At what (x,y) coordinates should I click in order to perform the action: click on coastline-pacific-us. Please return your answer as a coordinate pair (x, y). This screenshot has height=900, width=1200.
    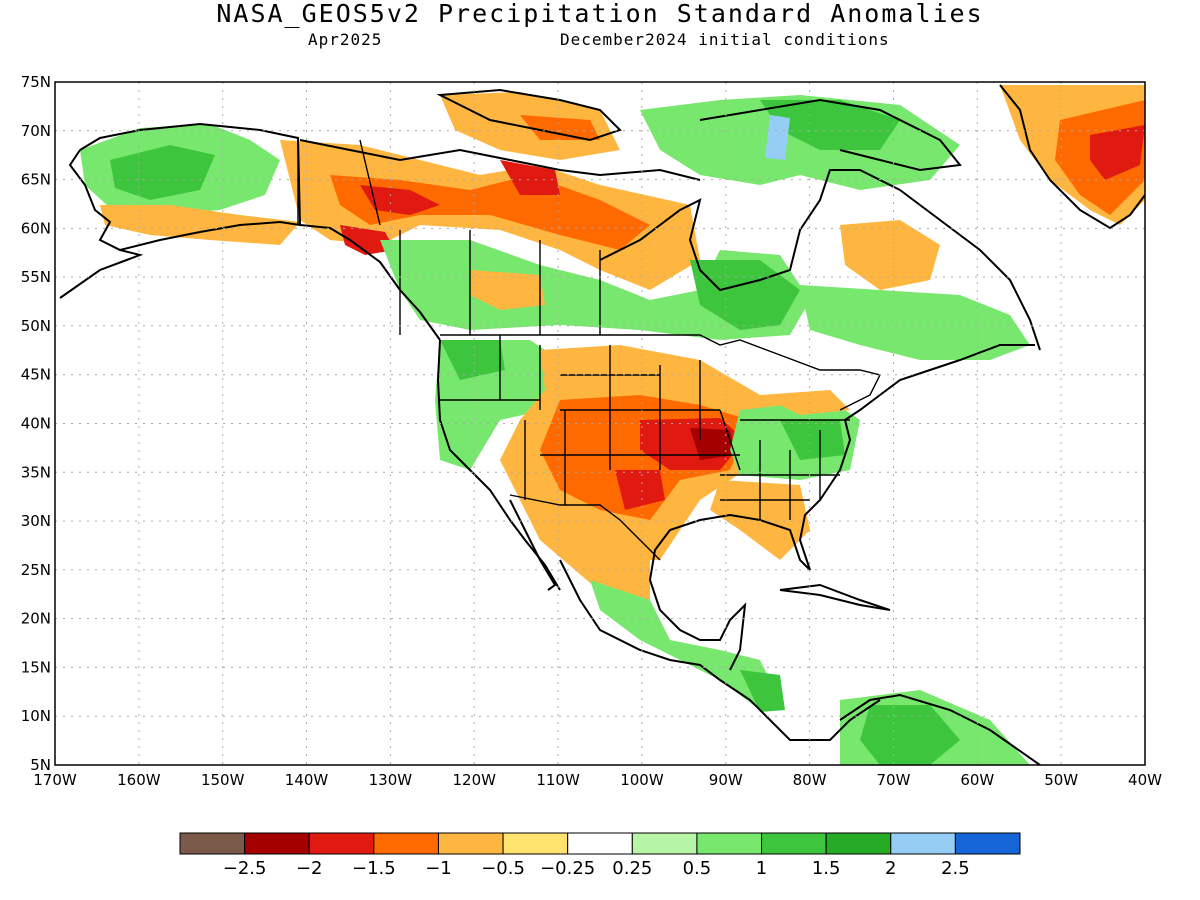
    Looking at the image, I should click on (498, 465).